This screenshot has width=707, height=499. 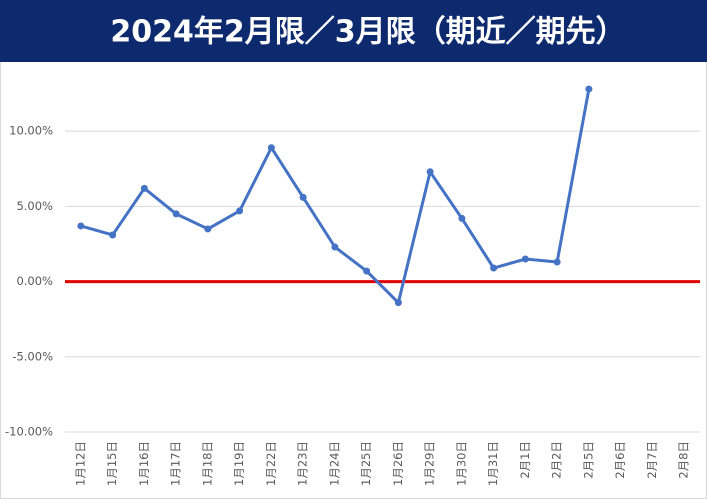 What do you see at coordinates (32, 356) in the screenshot?
I see `y-tick-label: -5.00%` at bounding box center [32, 356].